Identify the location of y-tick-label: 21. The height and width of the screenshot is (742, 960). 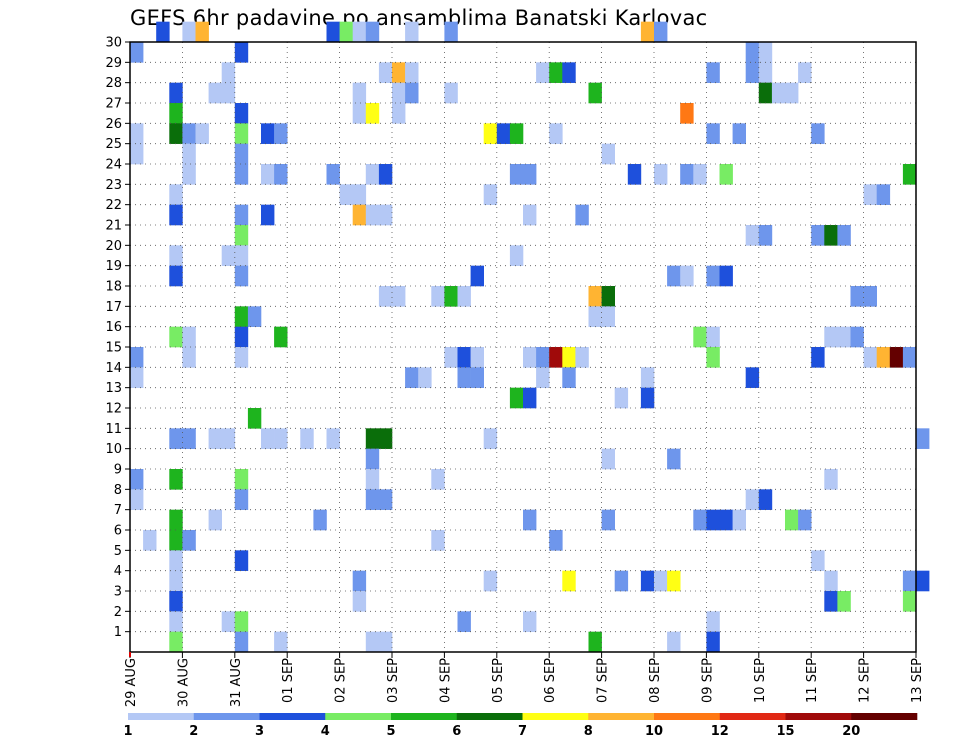
(113, 226).